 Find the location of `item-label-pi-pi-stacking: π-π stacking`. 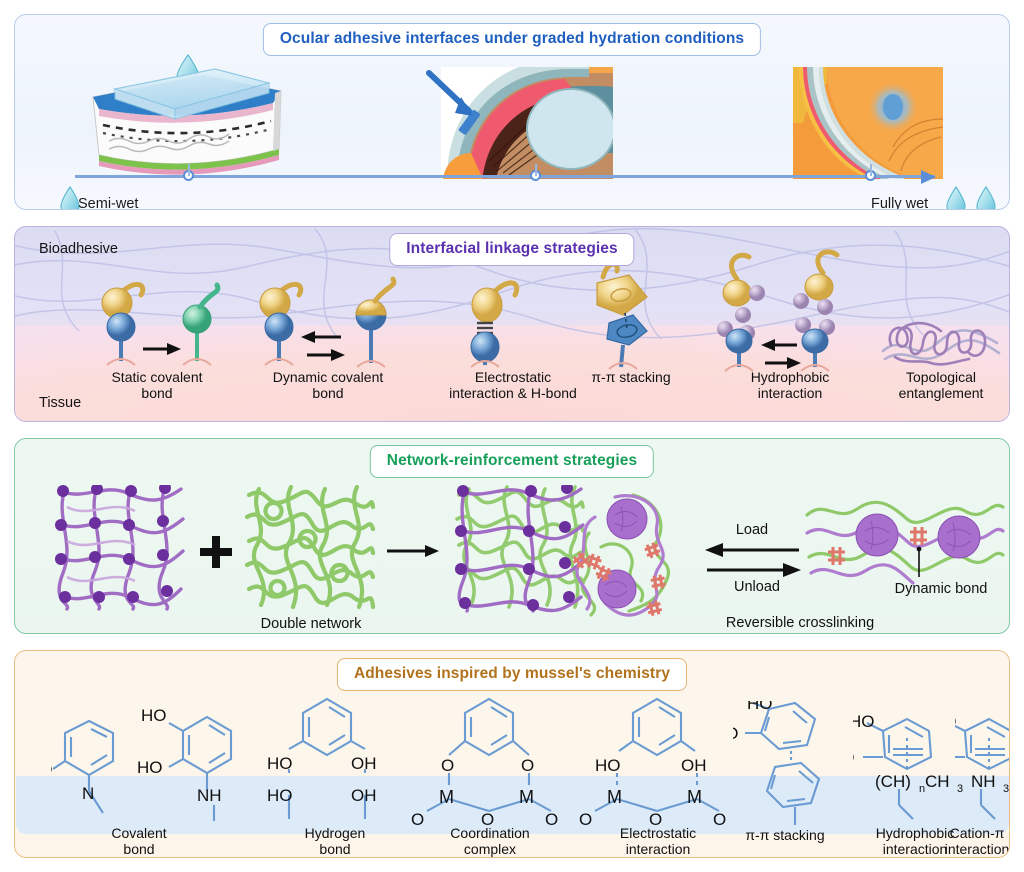

item-label-pi-pi-stacking: π-π stacking is located at coordinates (631, 377).